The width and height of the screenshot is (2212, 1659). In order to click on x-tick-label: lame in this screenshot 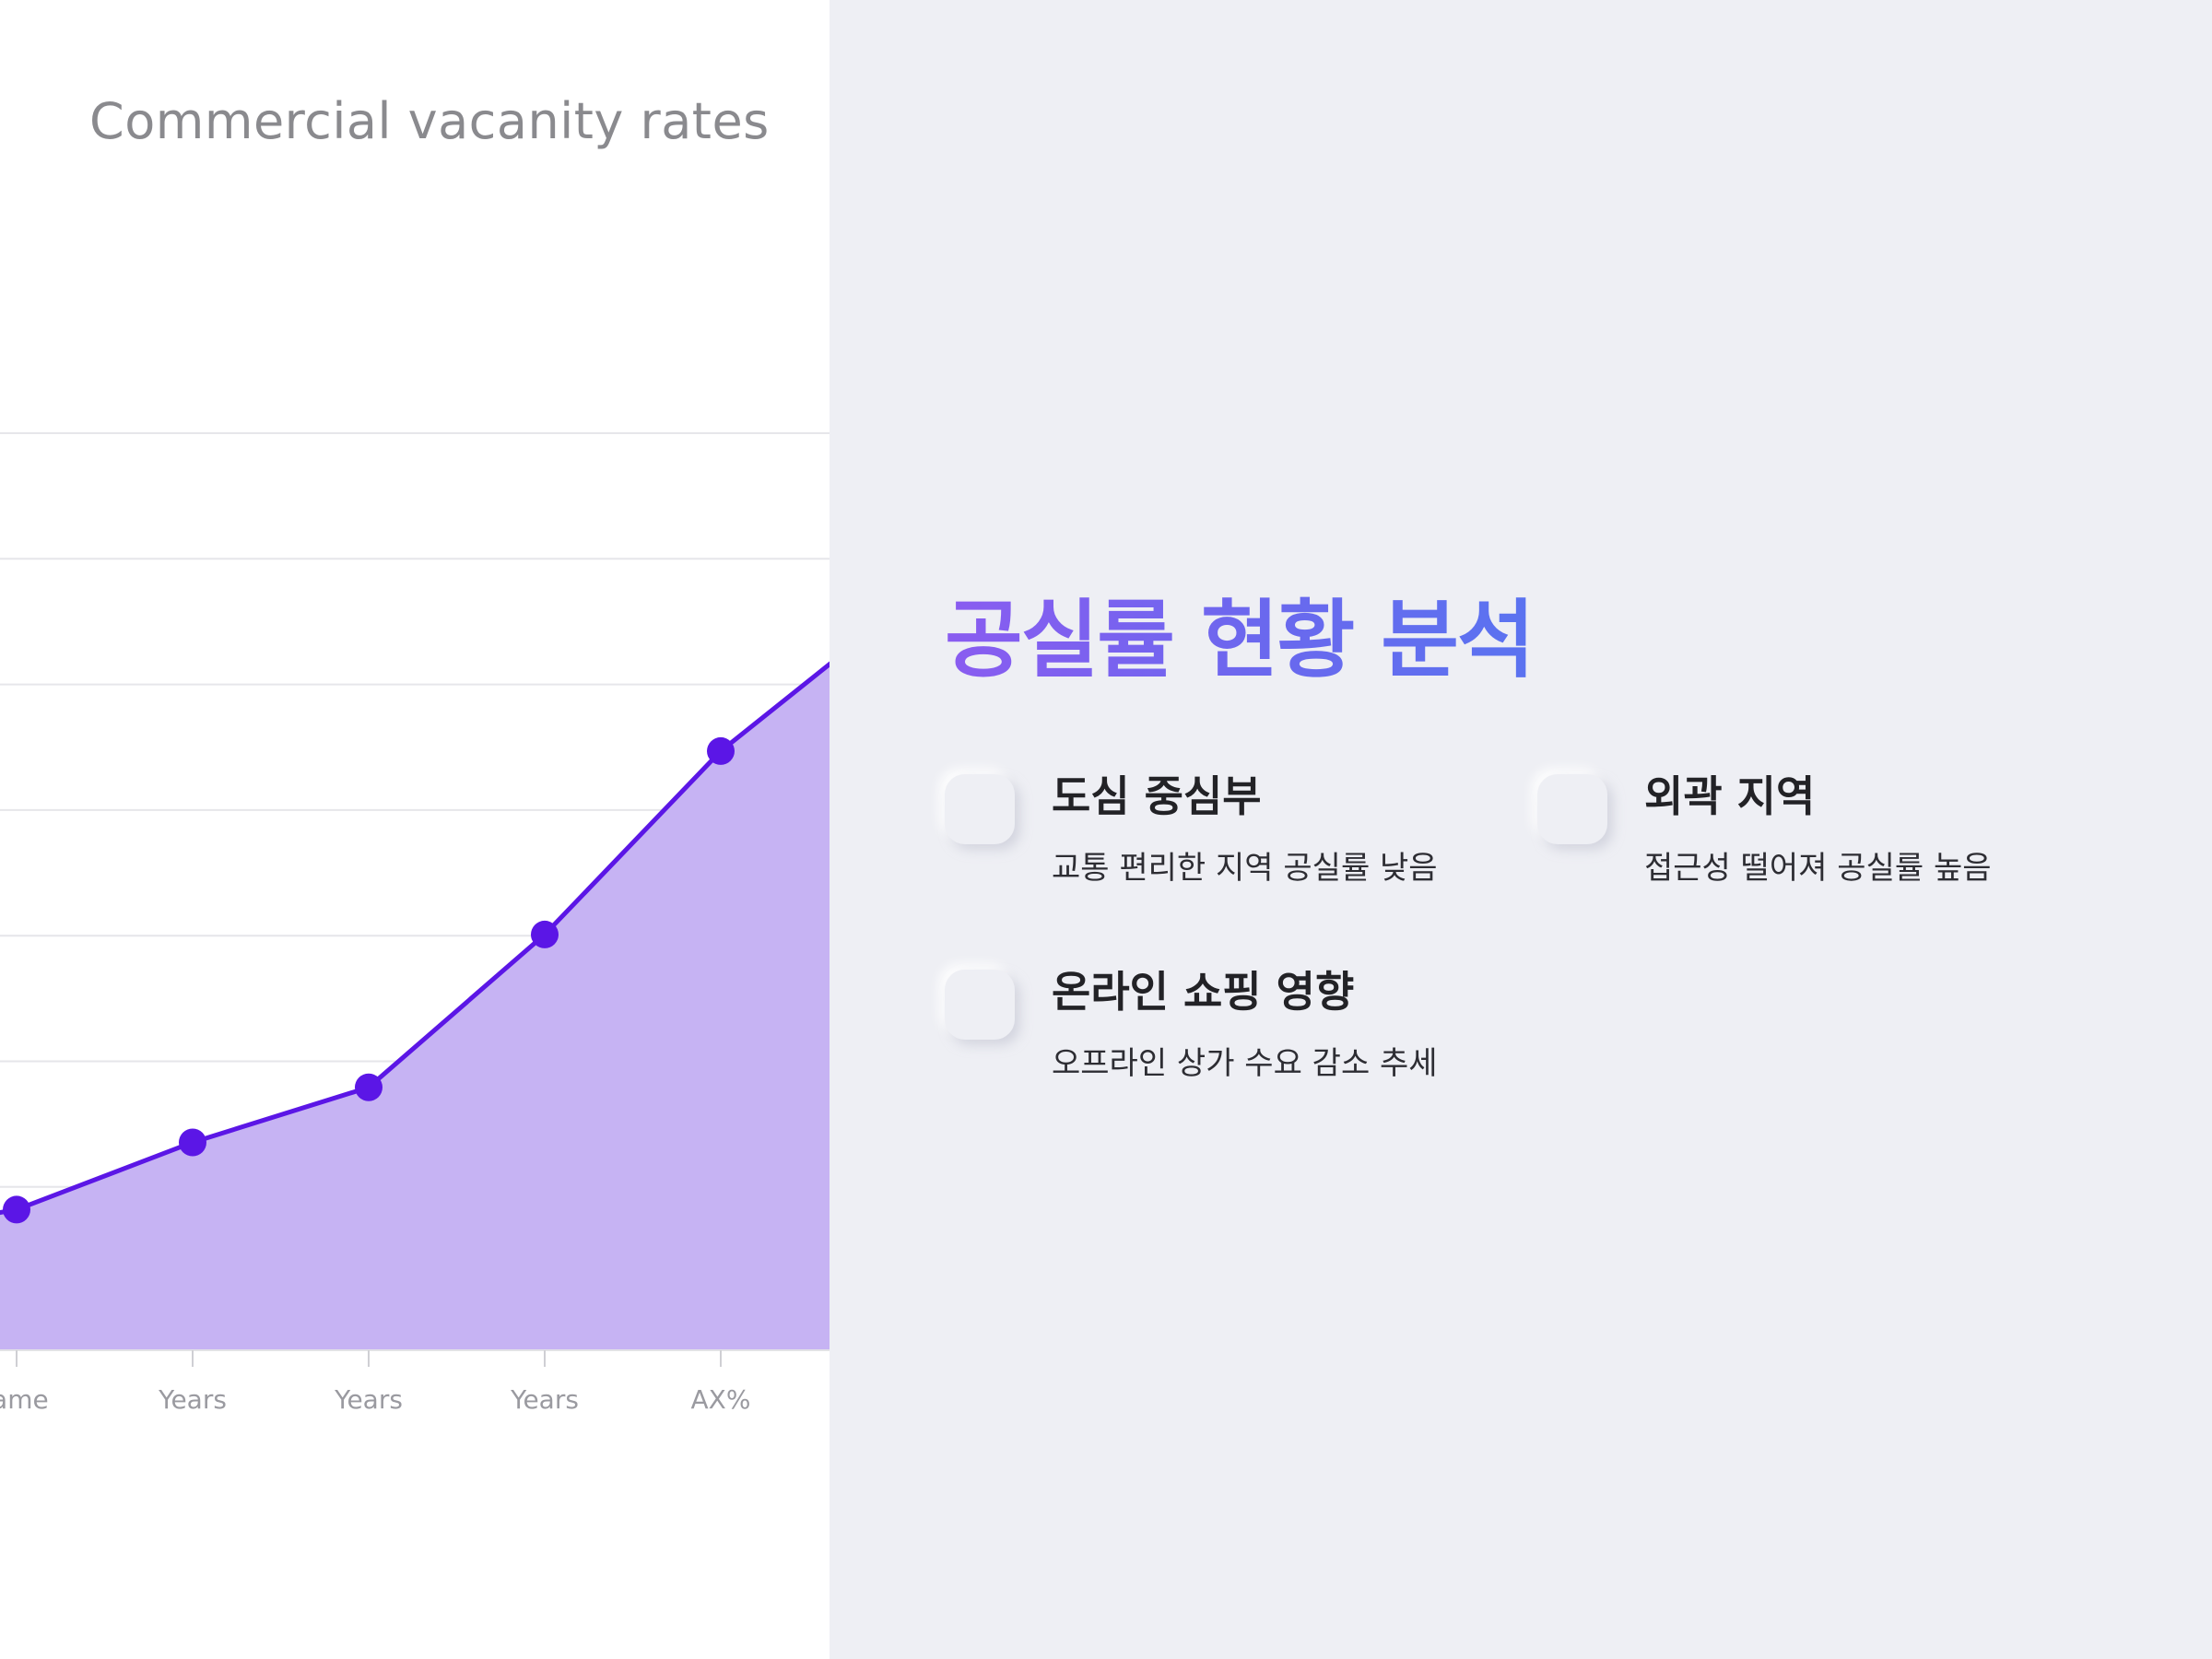, I will do `click(24, 1399)`.